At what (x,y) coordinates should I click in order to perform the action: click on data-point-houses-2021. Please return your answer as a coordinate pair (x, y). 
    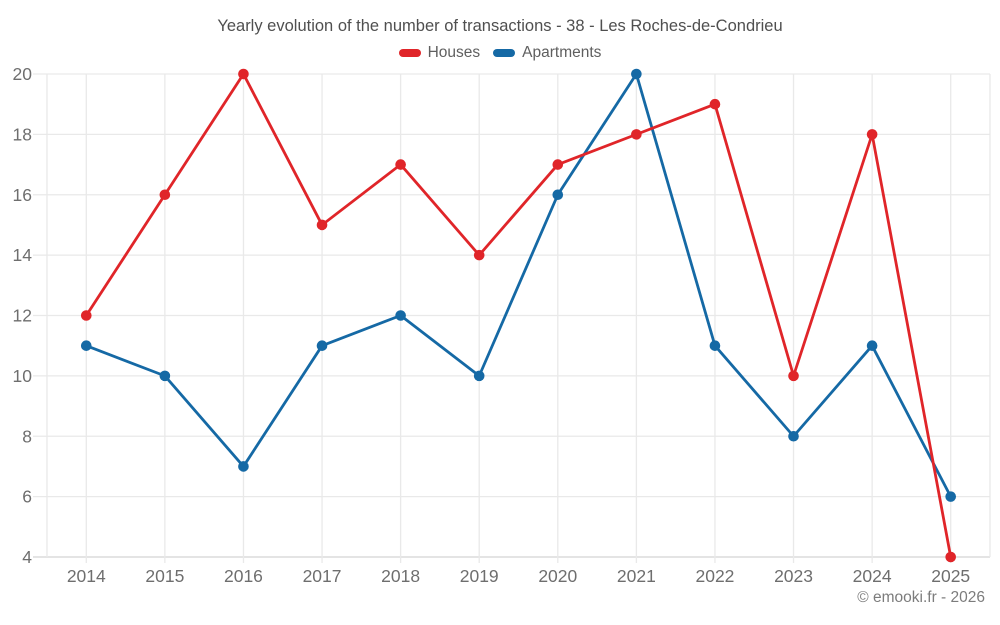
    Looking at the image, I should click on (636, 134).